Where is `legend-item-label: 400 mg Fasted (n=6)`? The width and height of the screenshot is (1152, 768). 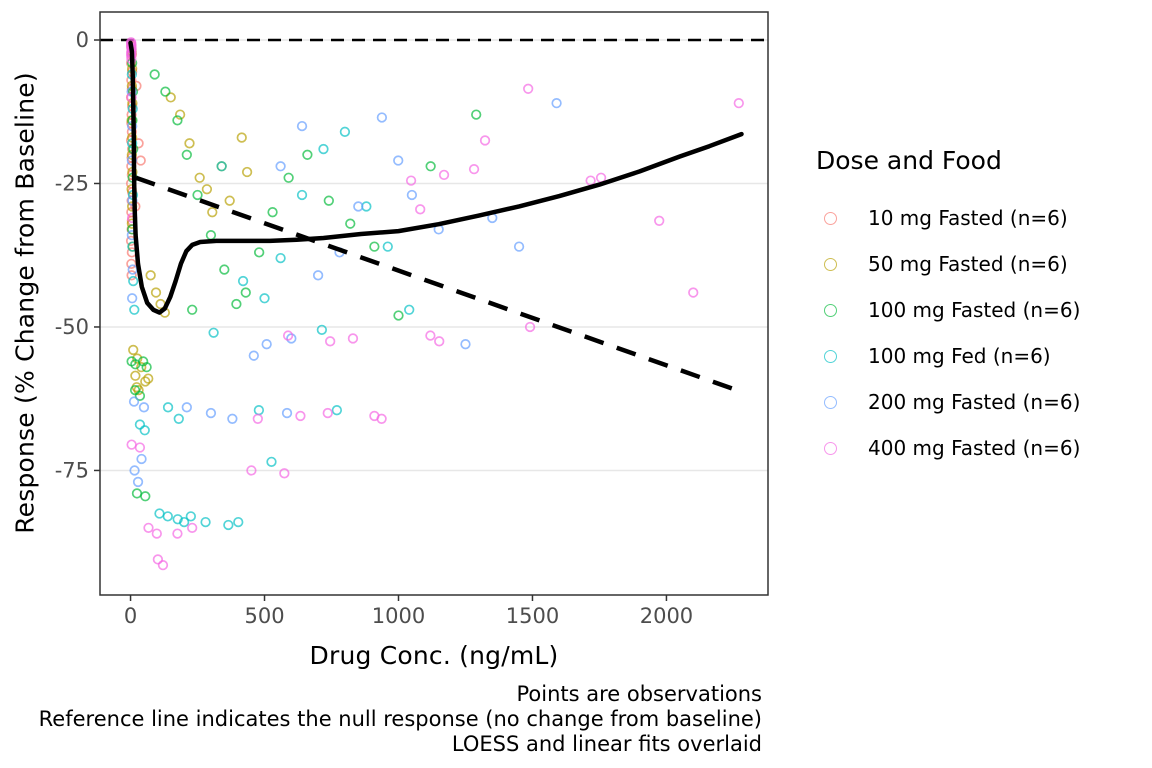 legend-item-label: 400 mg Fasted (n=6) is located at coordinates (974, 448).